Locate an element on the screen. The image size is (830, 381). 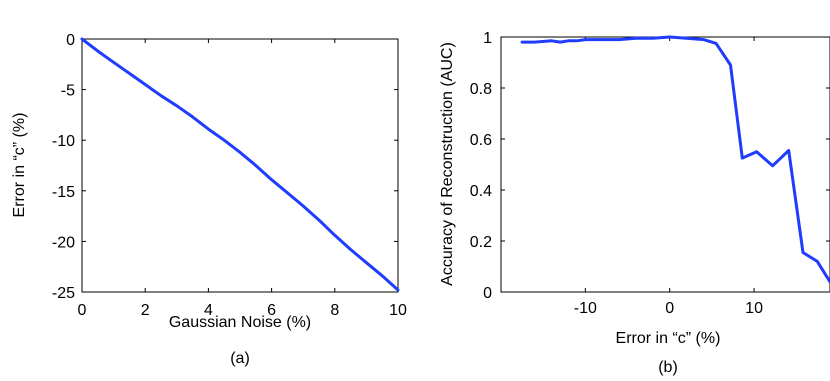
y-axis-label-a: Error in “c” (%) is located at coordinates (19, 165).